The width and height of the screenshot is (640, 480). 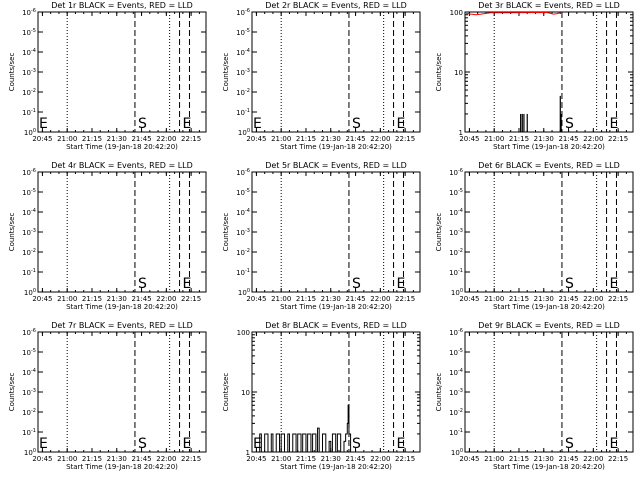 What do you see at coordinates (549, 165) in the screenshot?
I see `panel-title: Det 6r BLACK = Events, RED = LLD` at bounding box center [549, 165].